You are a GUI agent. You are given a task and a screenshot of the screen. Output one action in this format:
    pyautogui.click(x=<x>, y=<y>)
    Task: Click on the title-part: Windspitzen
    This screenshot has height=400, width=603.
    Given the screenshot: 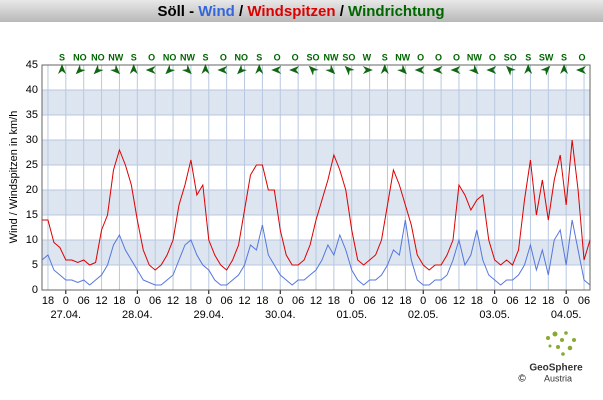 What is the action you would take?
    pyautogui.click(x=291, y=11)
    